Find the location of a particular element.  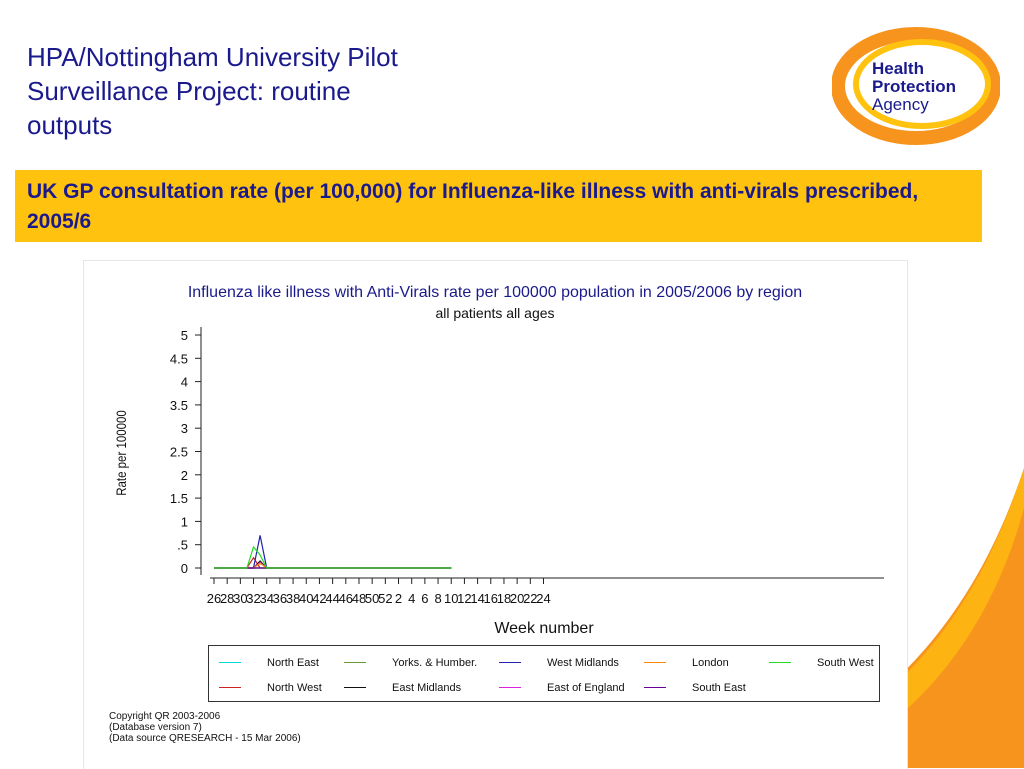

logo-line-1: Health is located at coordinates (898, 68).